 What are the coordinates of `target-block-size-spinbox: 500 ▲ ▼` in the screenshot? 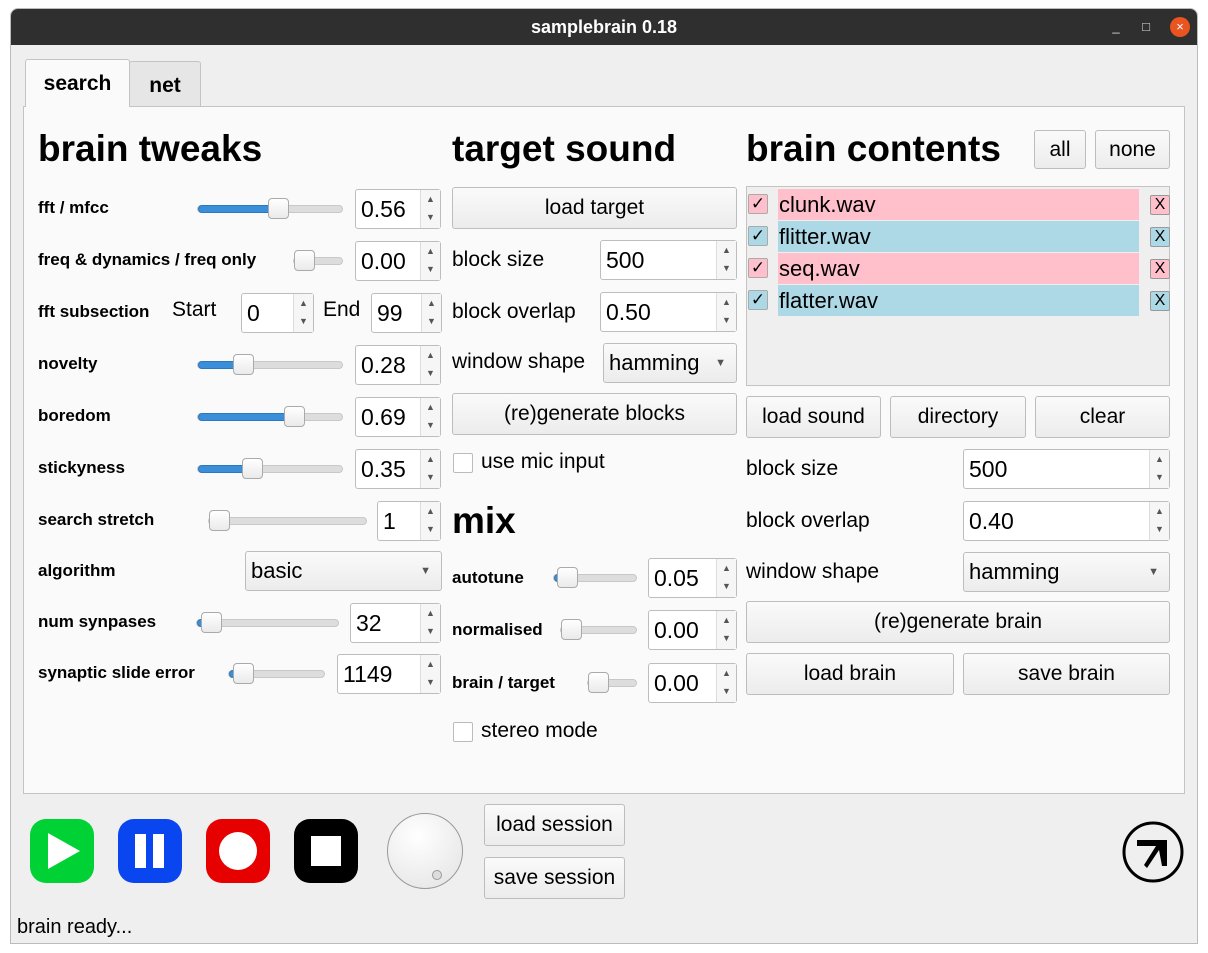 It's located at (668, 260).